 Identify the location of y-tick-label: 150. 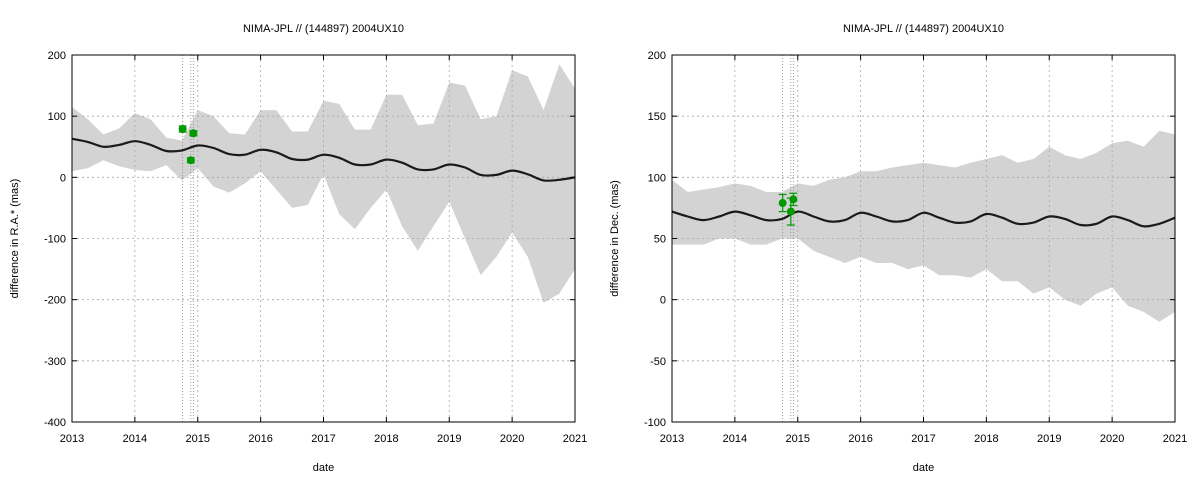
(657, 117).